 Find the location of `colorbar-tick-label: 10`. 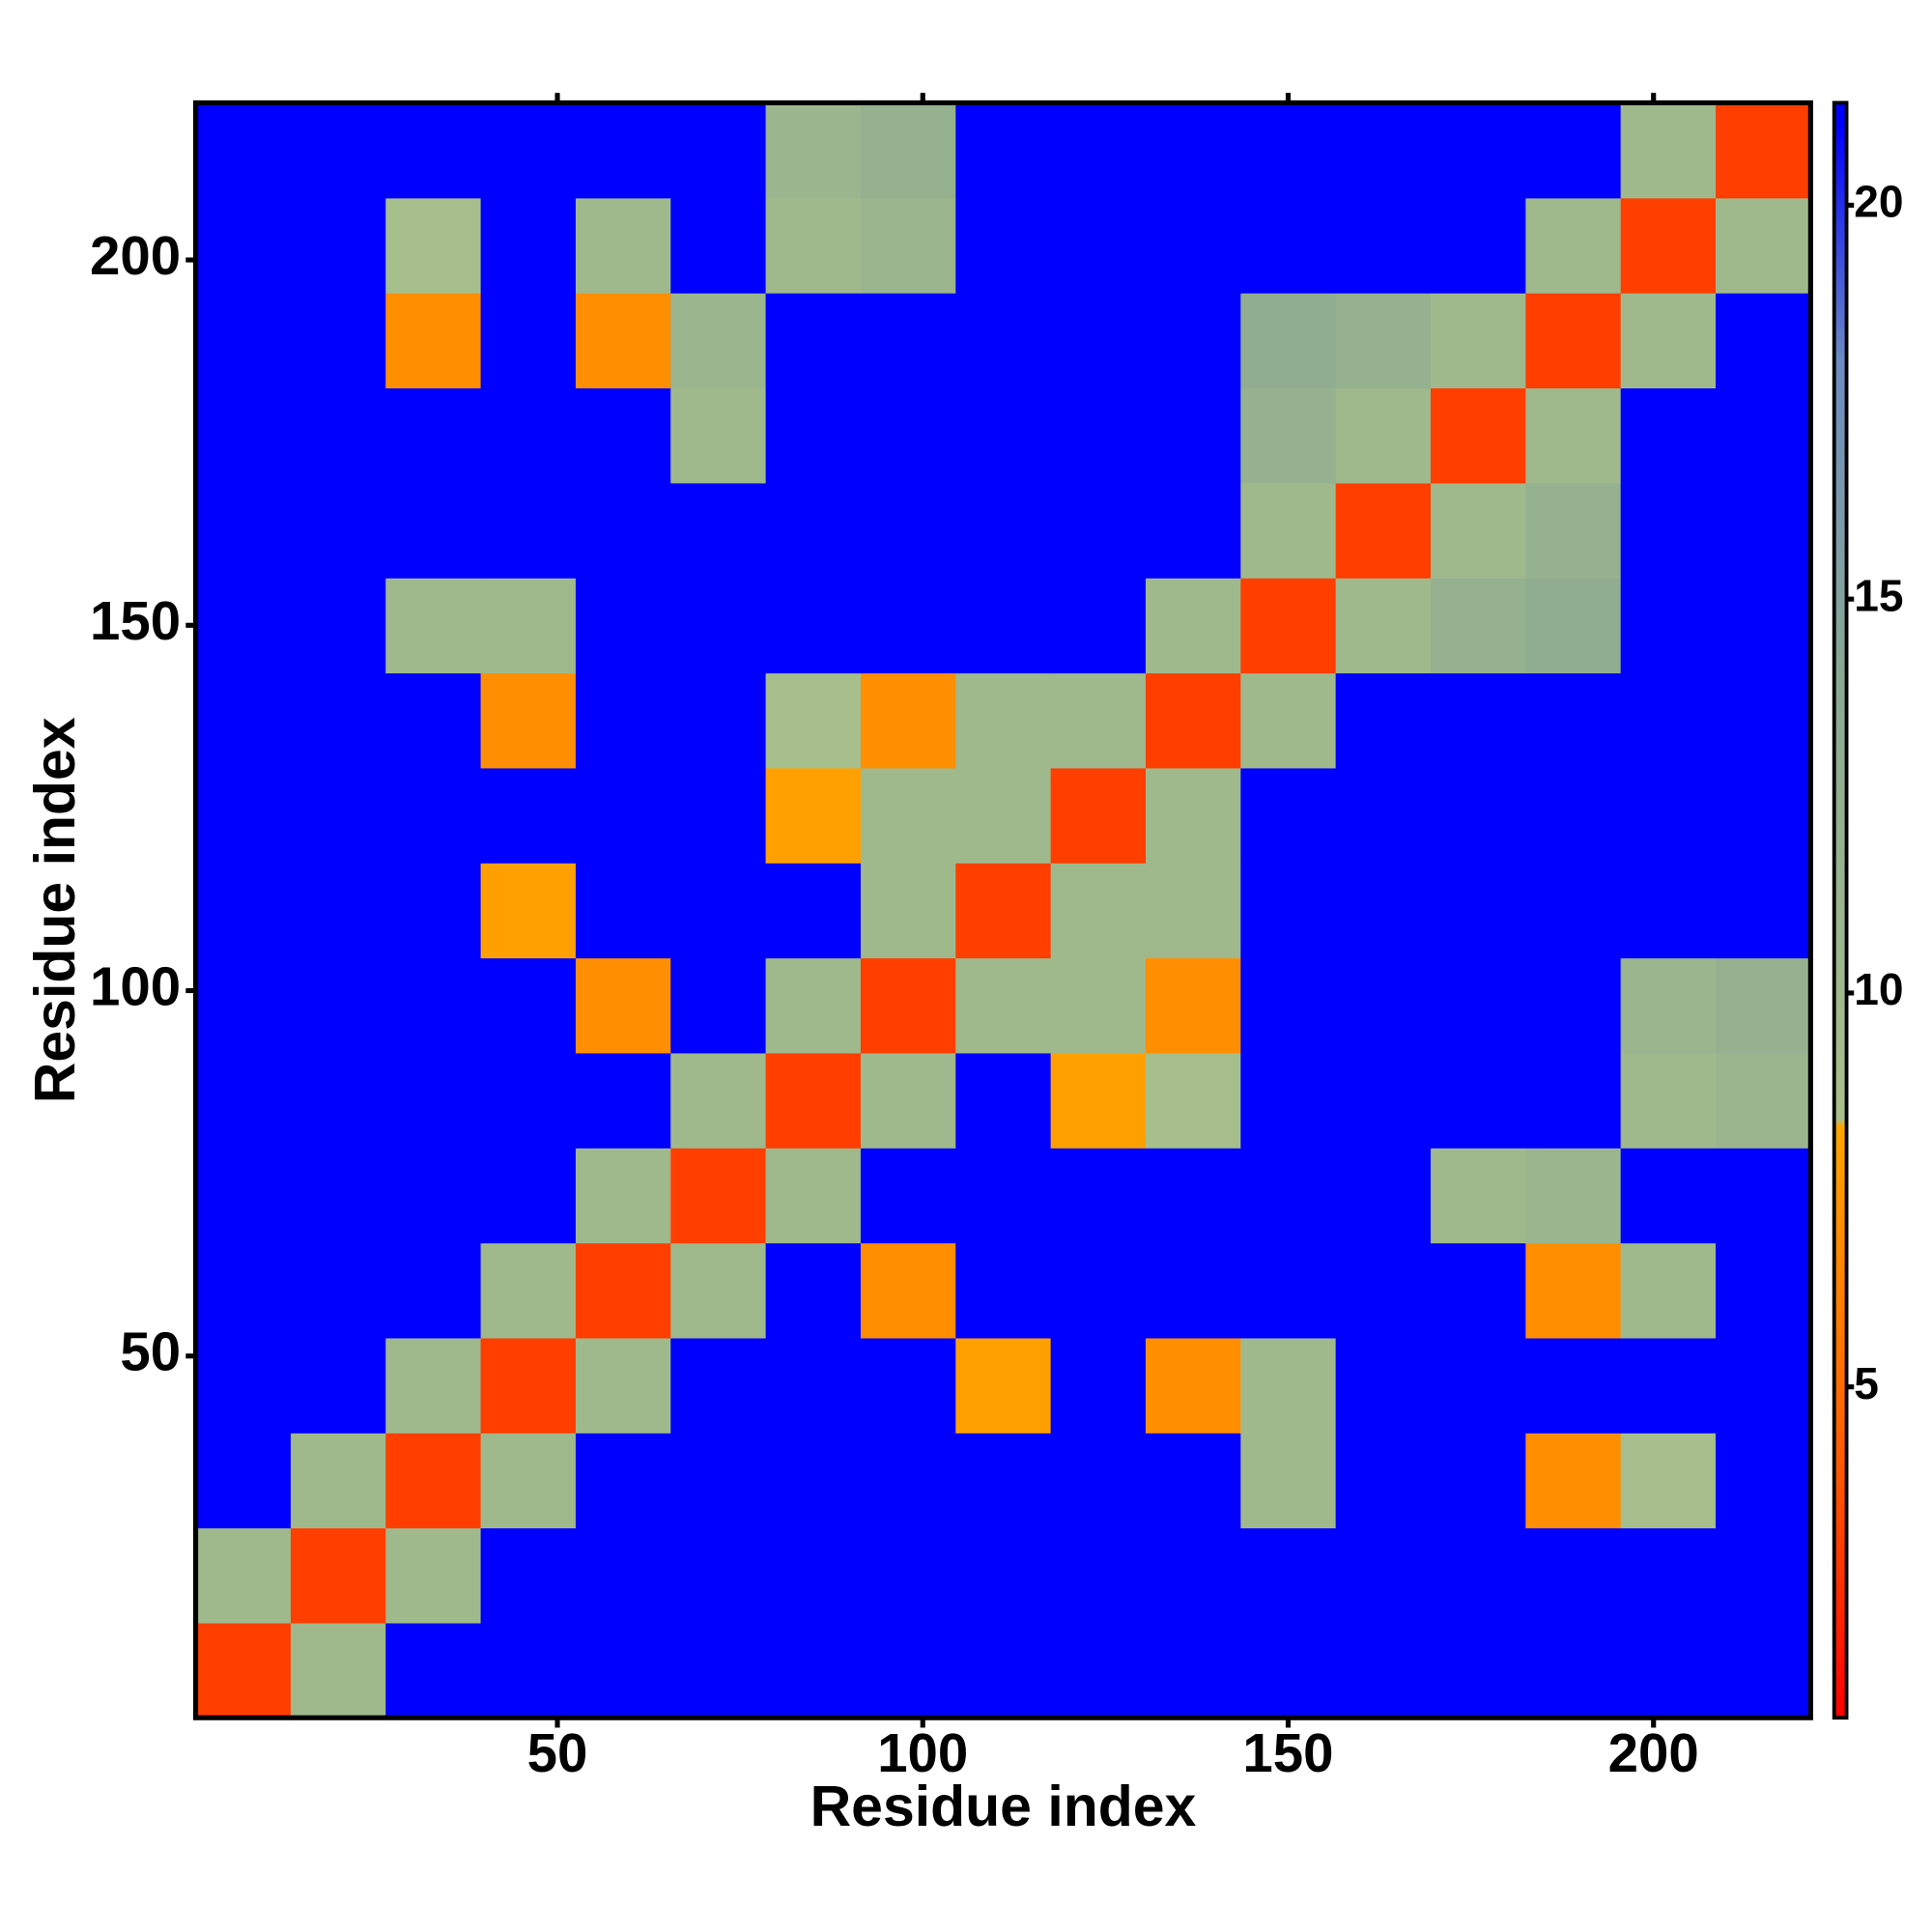

colorbar-tick-label: 10 is located at coordinates (1878, 989).